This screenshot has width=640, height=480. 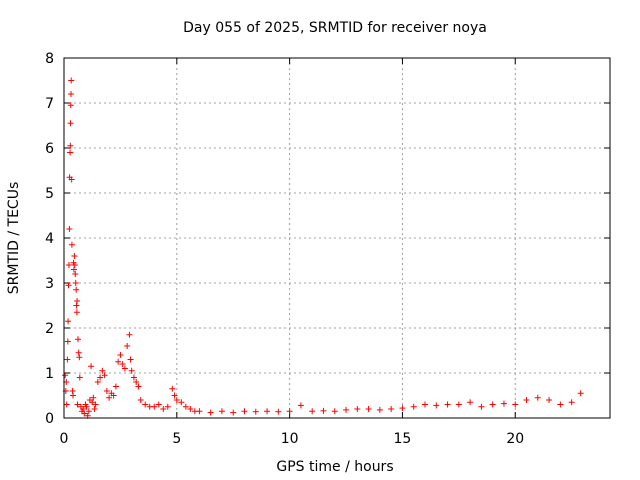 I want to click on y-tick-label: 7, so click(x=49, y=104).